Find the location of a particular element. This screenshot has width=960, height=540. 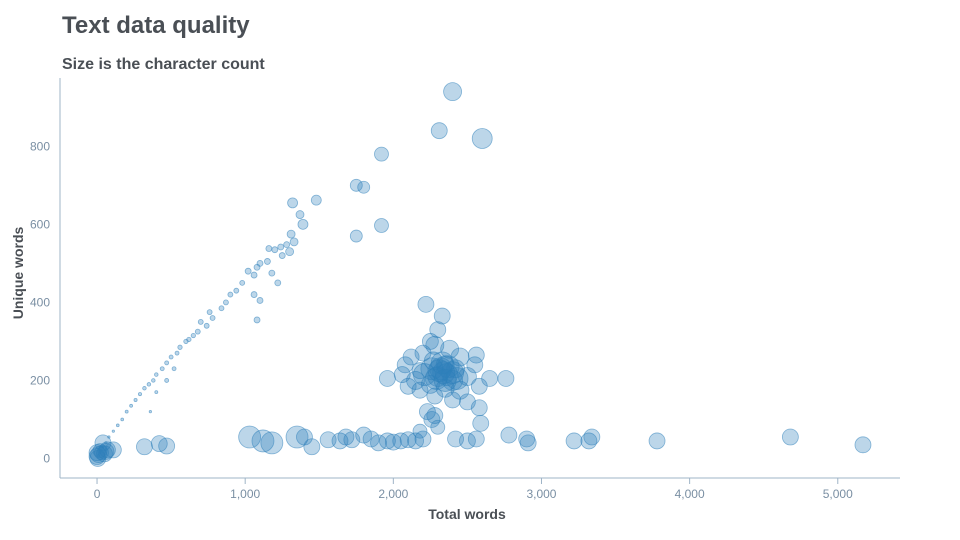

x-tick-label: 0 is located at coordinates (97, 494).